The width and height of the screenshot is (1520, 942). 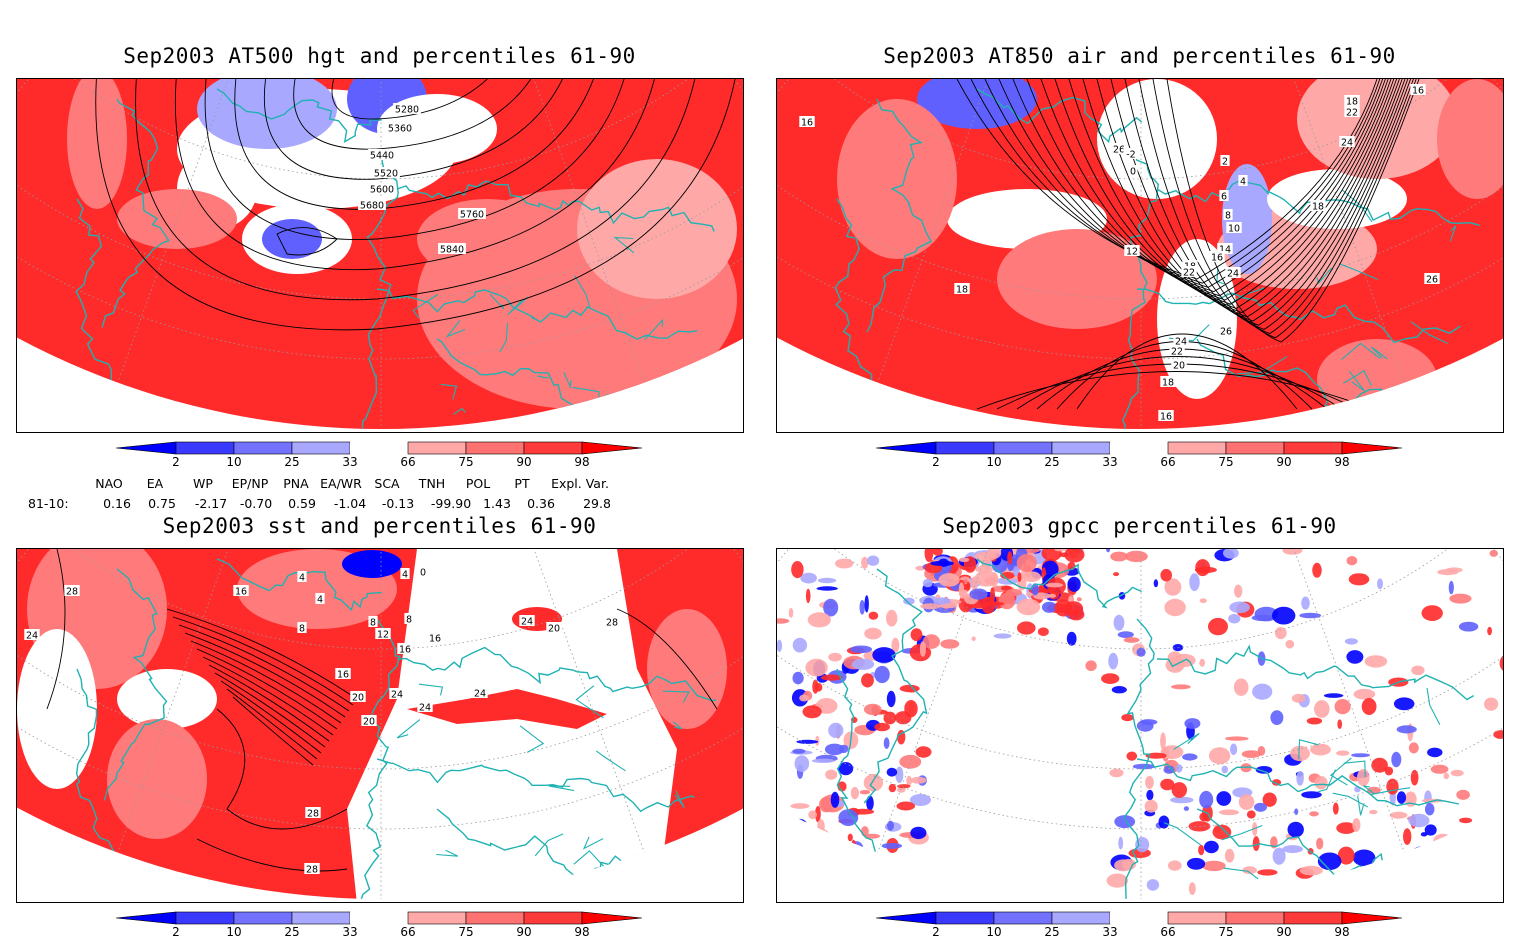 I want to click on colorbar-sst: 2 10 25 33 66 75 90 98, so click(x=380, y=926).